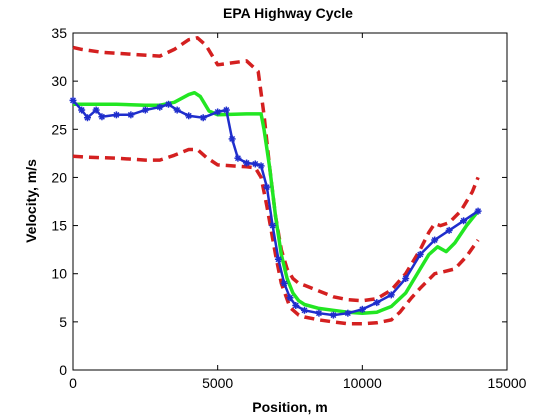  I want to click on y-tick-label: 25, so click(59, 129).